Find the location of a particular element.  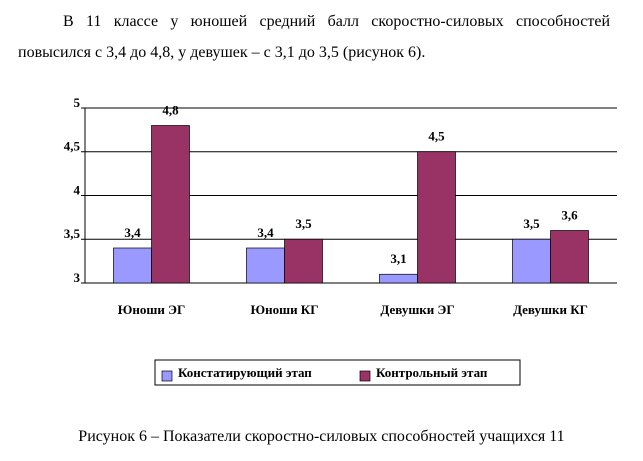

x-tick-label: Юноши КГ is located at coordinates (284, 309).